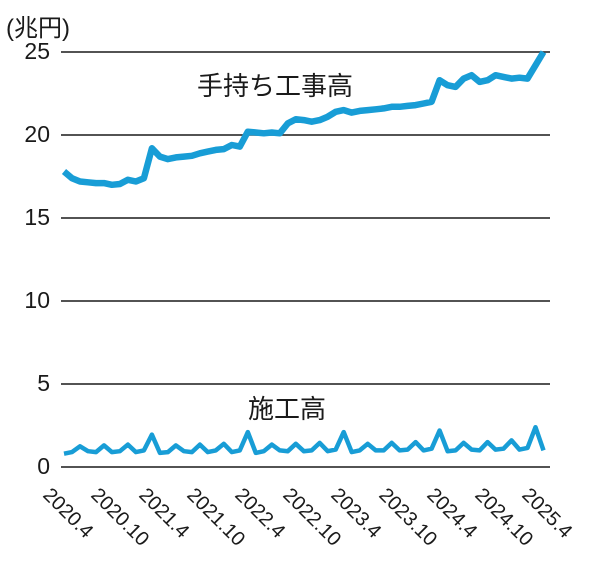  I want to click on y-tick-label-5: 5, so click(43, 383).